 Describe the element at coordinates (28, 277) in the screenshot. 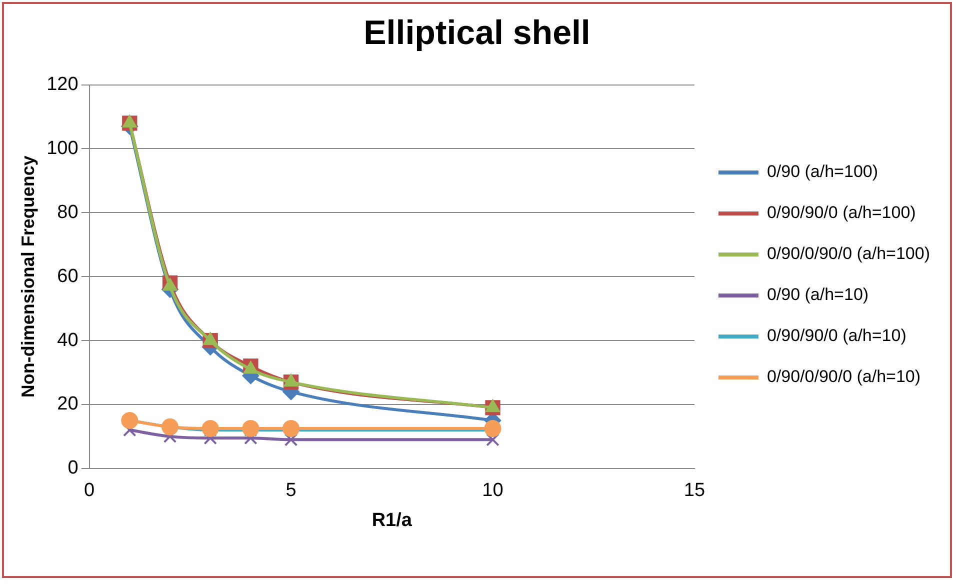

I see `y-axis-title: Non-dimensional Frequency` at that location.